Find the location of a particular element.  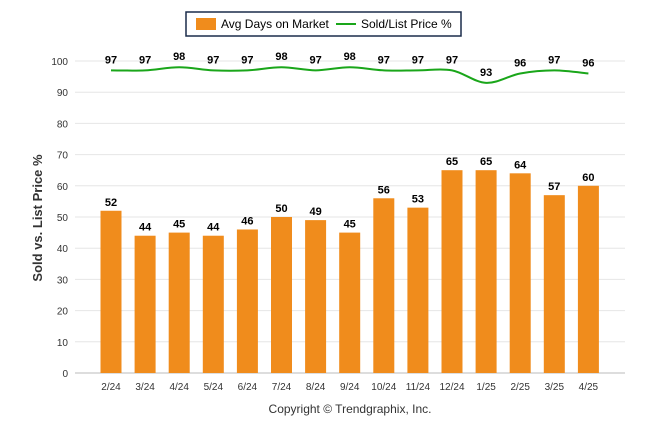

y-tick-label: 90 is located at coordinates (63, 93).